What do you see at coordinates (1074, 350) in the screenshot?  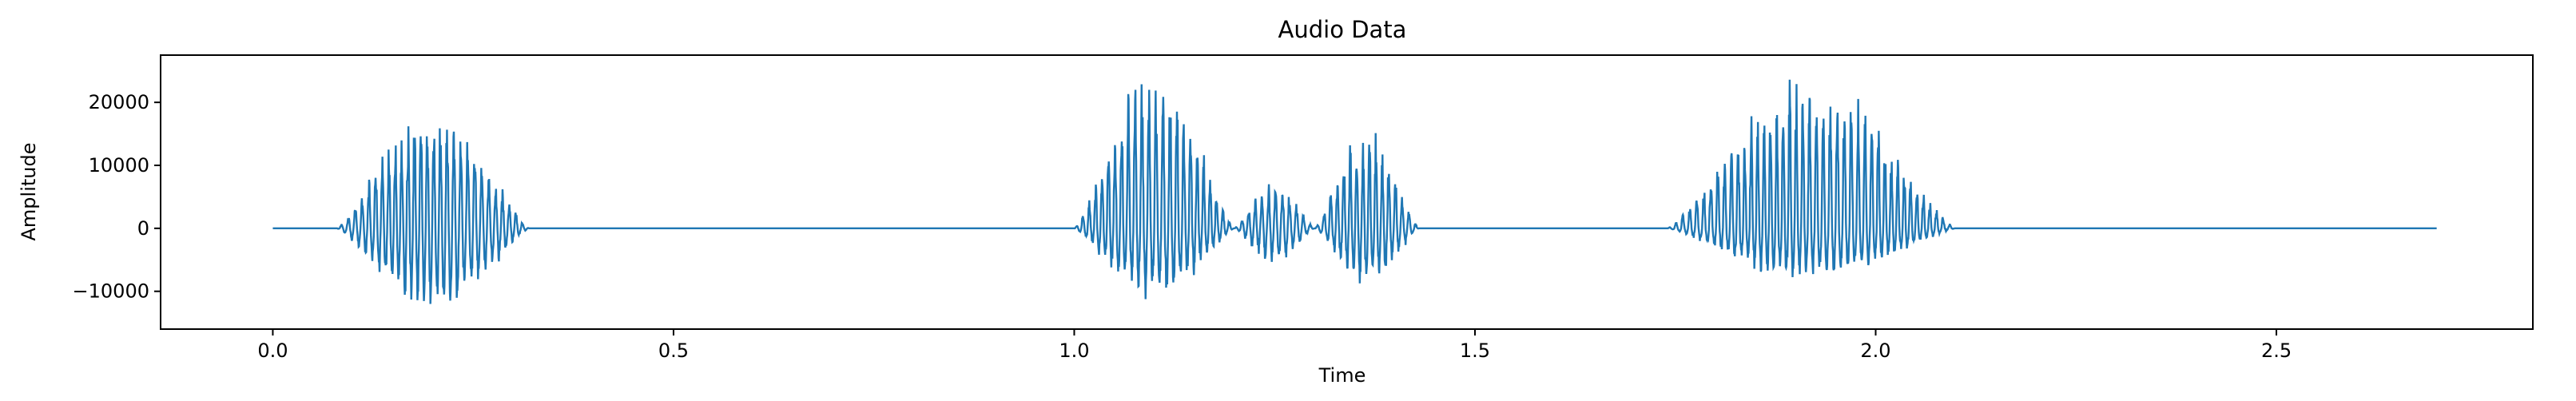 I see `x-tick-label: 1.0` at bounding box center [1074, 350].